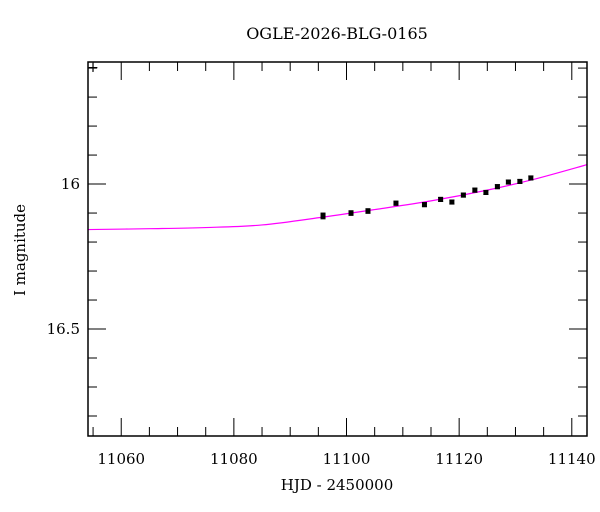 This screenshot has width=600, height=512. What do you see at coordinates (572, 459) in the screenshot?
I see `x-tick-label: 11140` at bounding box center [572, 459].